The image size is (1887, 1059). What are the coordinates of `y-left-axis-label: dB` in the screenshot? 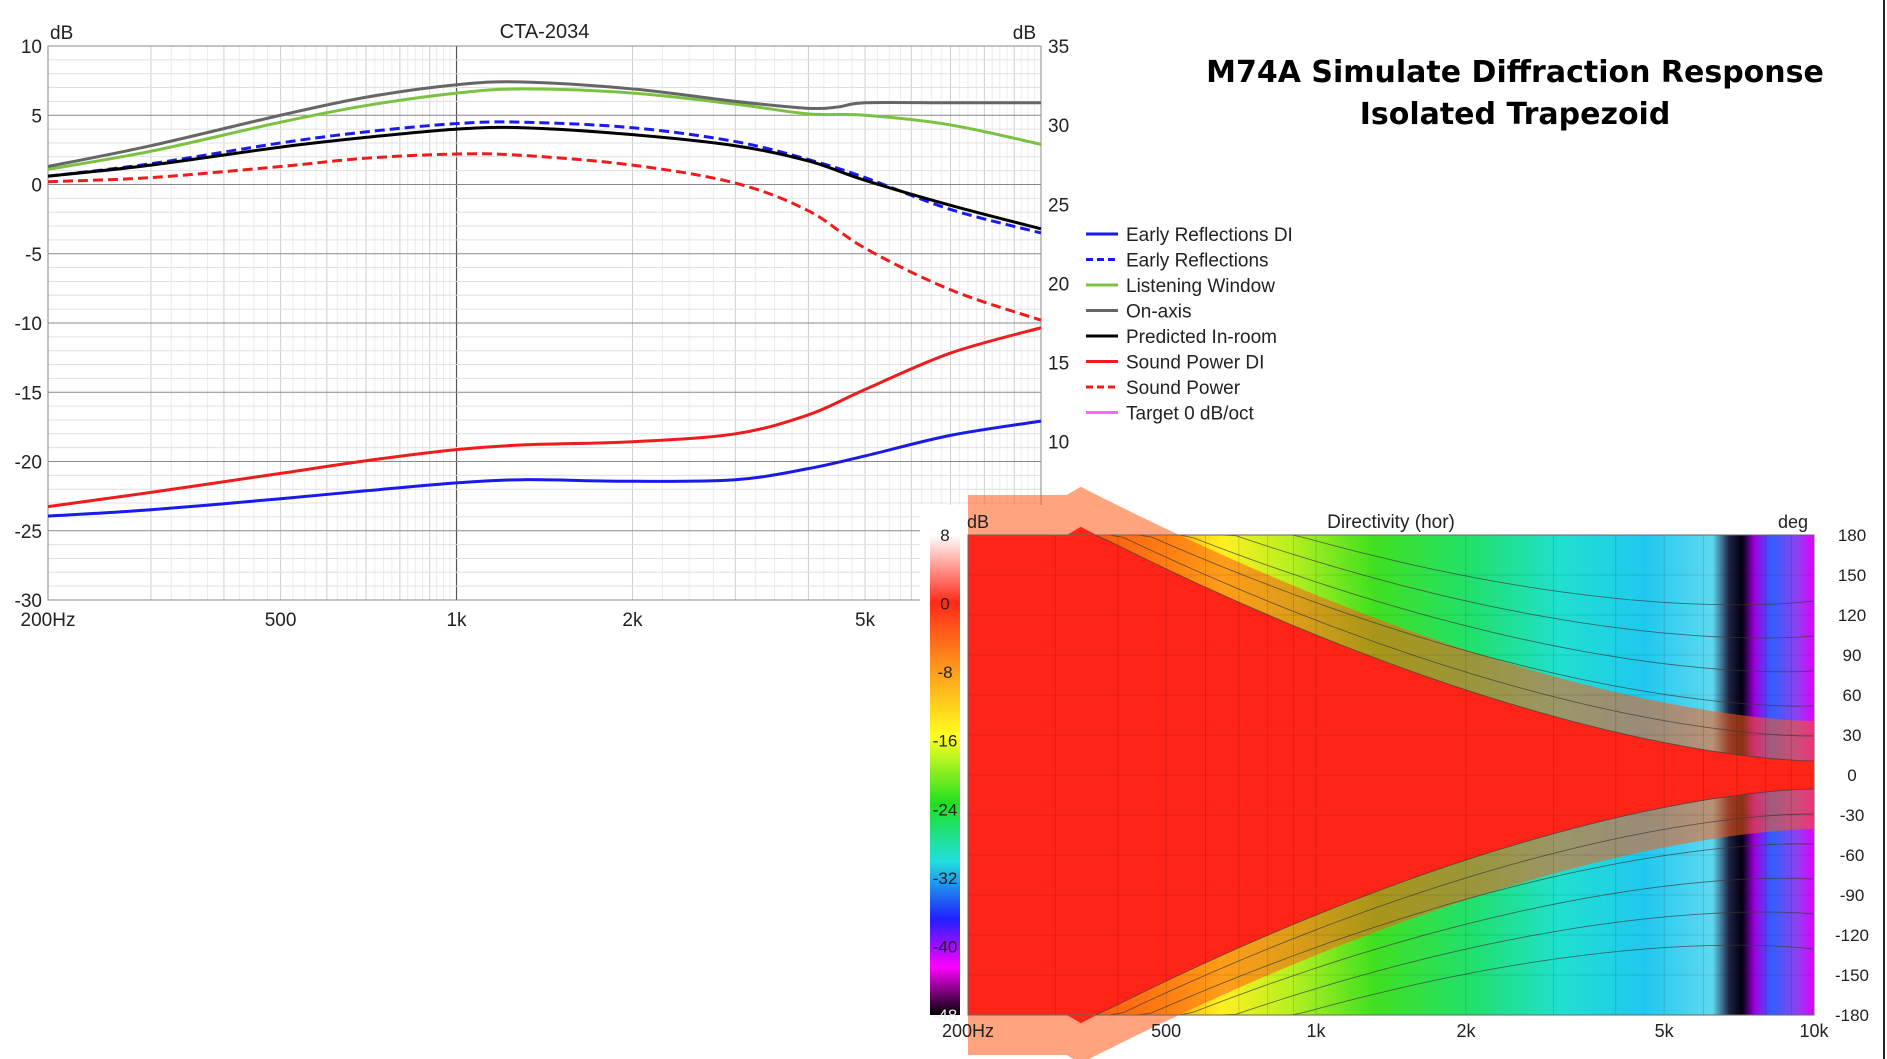 It's located at (61, 33).